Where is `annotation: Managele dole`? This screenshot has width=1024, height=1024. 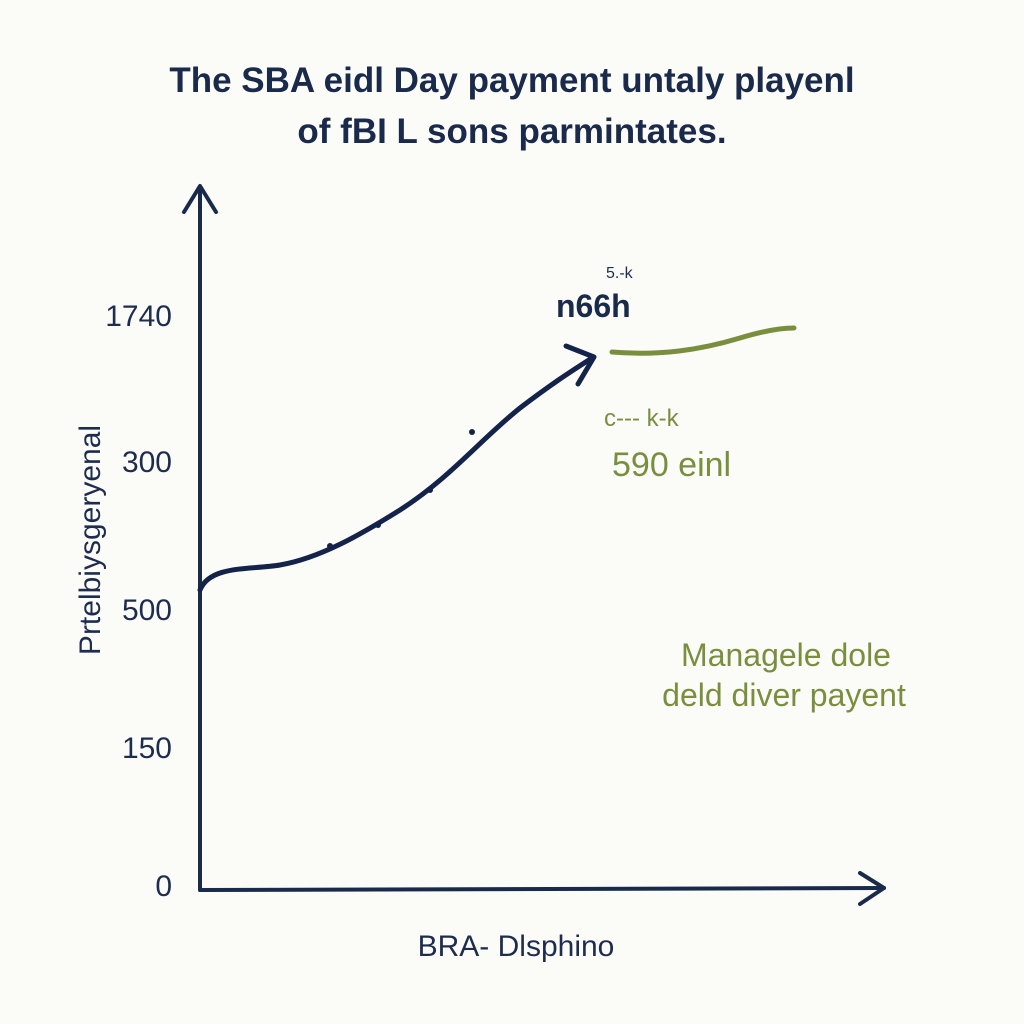 annotation: Managele dole is located at coordinates (786, 655).